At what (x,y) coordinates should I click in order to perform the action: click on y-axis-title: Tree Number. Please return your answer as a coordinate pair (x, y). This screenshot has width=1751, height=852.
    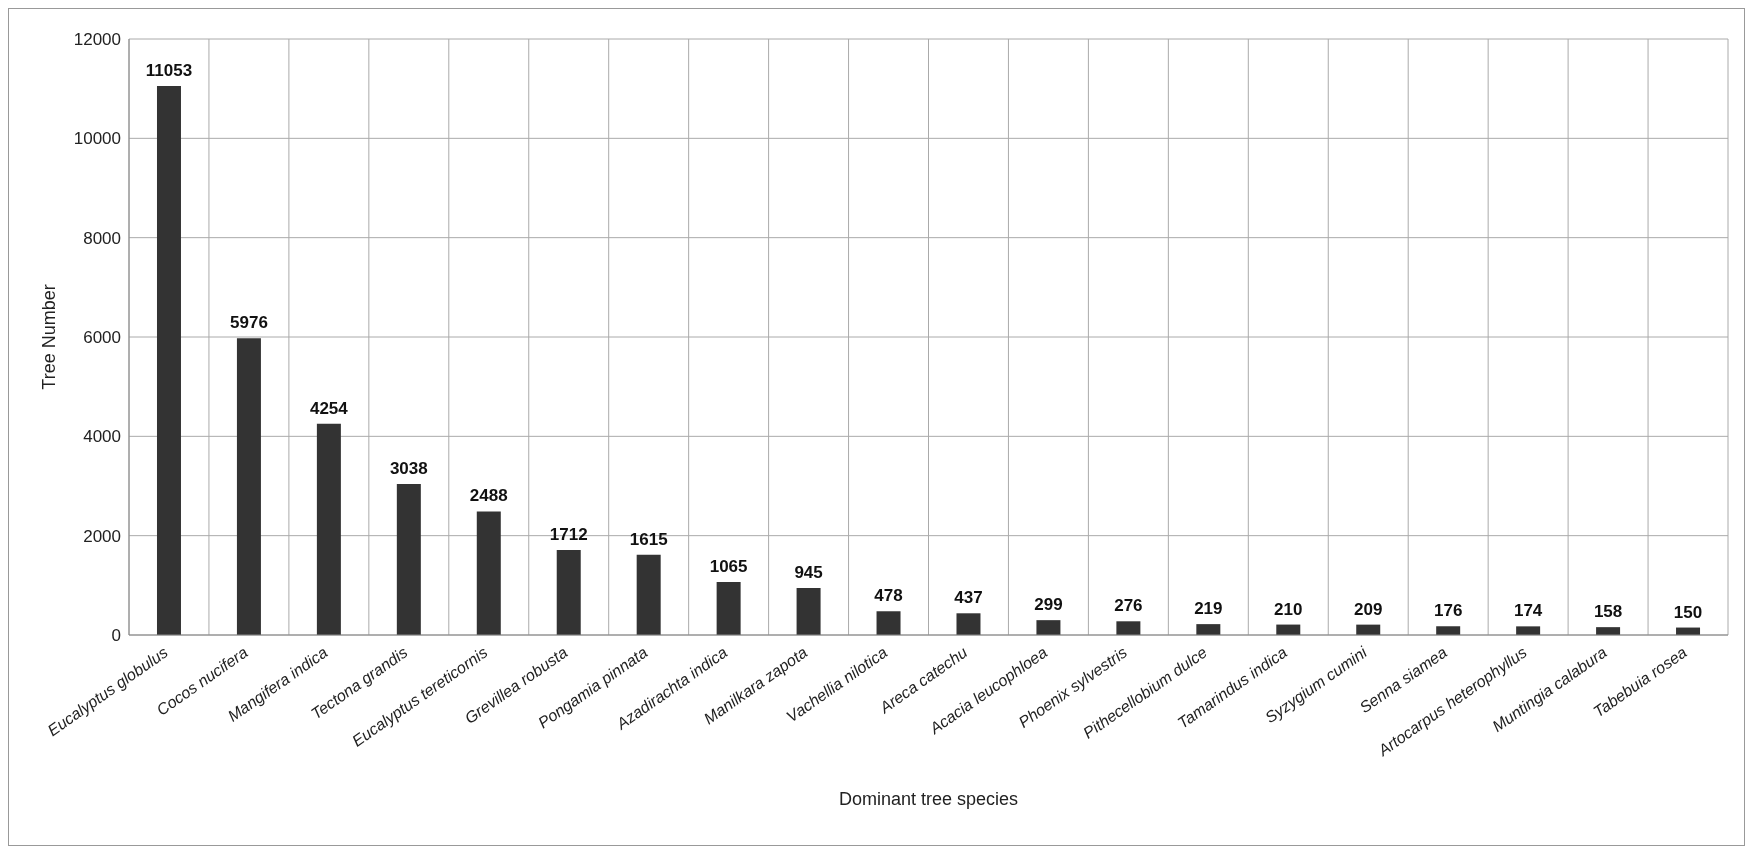
    Looking at the image, I should click on (49, 337).